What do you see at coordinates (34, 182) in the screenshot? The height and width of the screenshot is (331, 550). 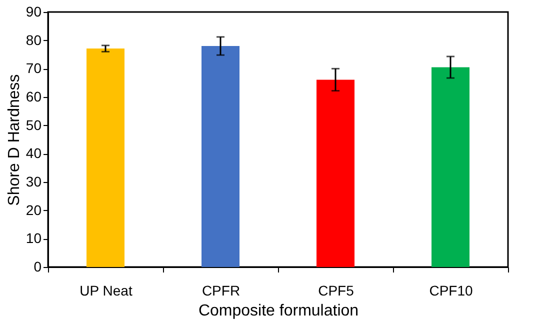 I see `y-tick-label: 30` at bounding box center [34, 182].